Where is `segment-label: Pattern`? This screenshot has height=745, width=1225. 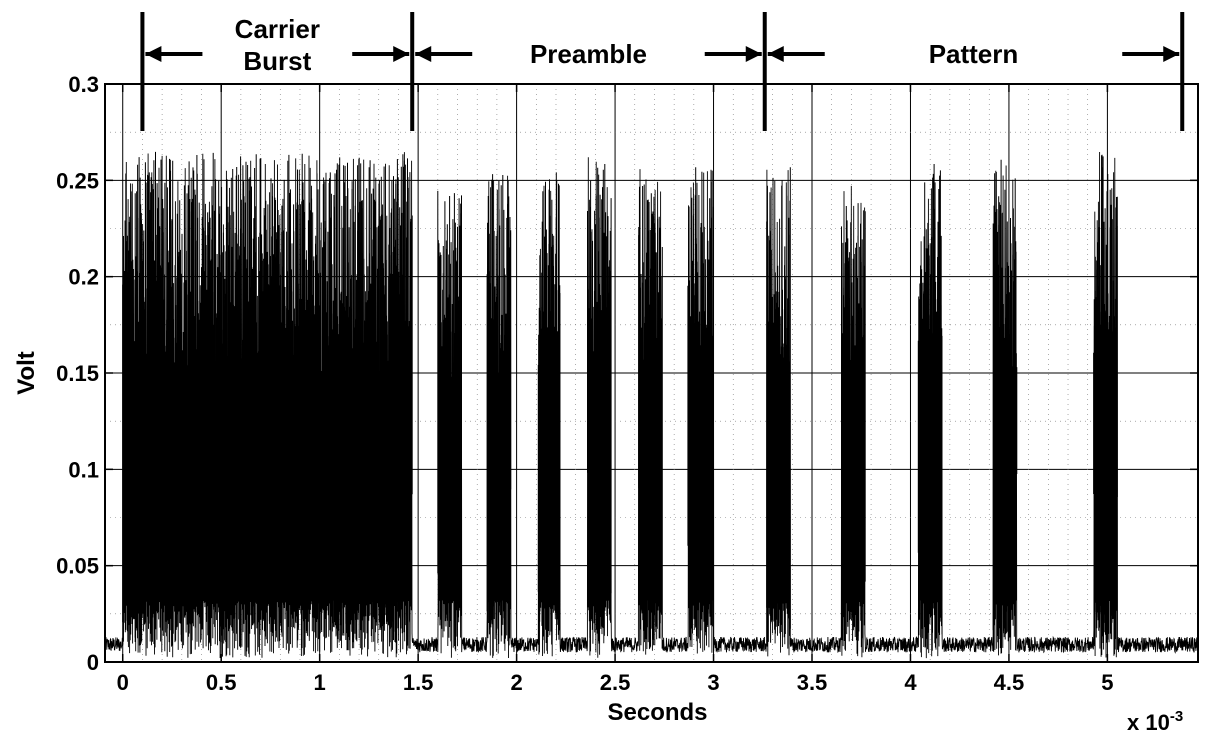 segment-label: Pattern is located at coordinates (974, 54).